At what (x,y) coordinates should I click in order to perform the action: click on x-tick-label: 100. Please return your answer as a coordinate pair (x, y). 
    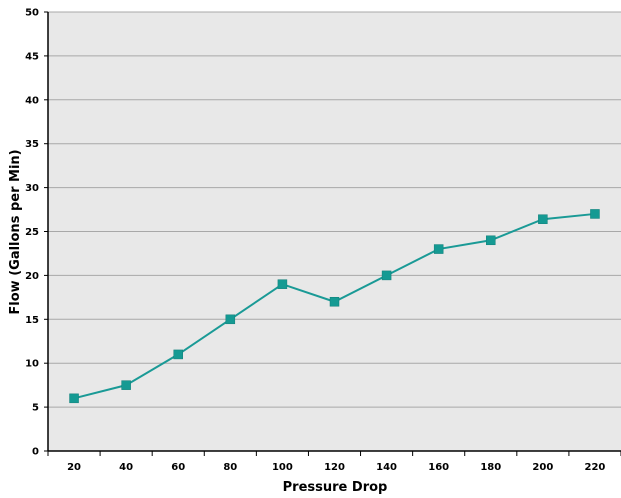
    Looking at the image, I should click on (282, 467).